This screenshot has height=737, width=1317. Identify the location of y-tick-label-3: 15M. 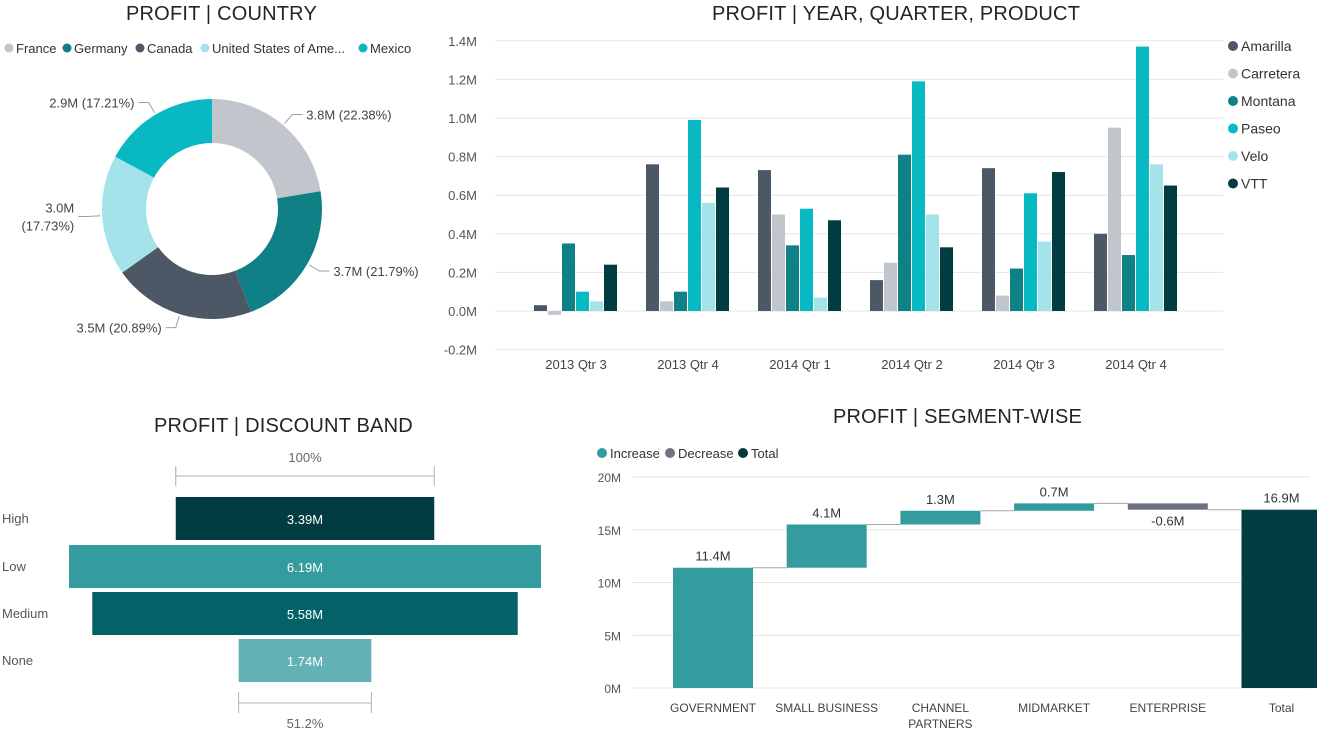
(609, 531).